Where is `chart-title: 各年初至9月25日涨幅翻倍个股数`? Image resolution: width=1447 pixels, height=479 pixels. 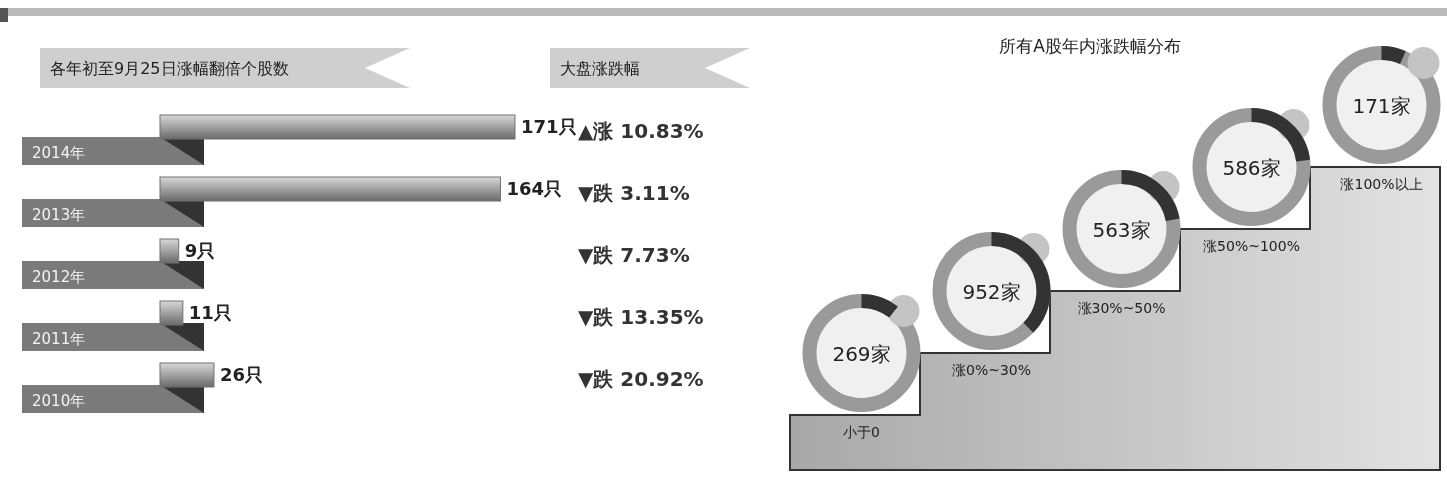
chart-title: 各年初至9月25日涨幅翻倍个股数 is located at coordinates (169, 68).